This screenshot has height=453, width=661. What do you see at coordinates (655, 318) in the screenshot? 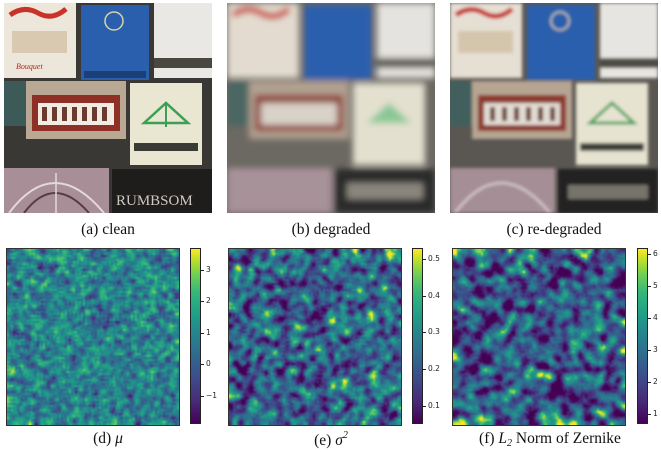
I see `colorbar-tick-label: 4` at bounding box center [655, 318].